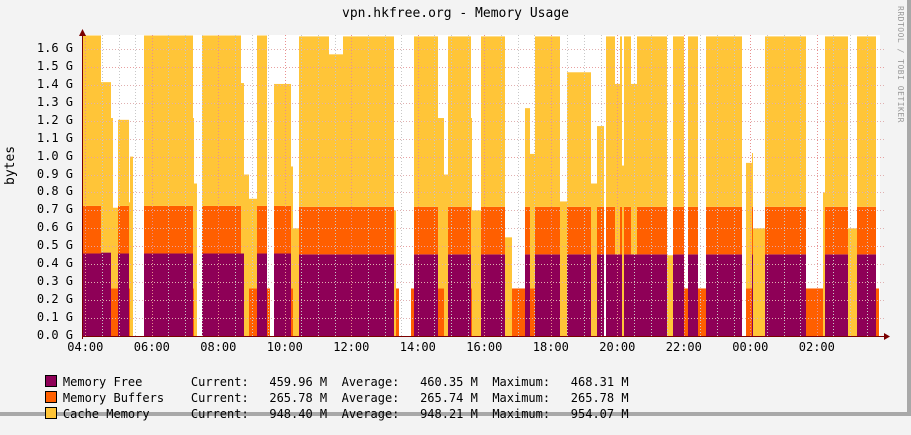 The image size is (911, 435). I want to click on y-tick-label: 1.4 G, so click(54, 83).